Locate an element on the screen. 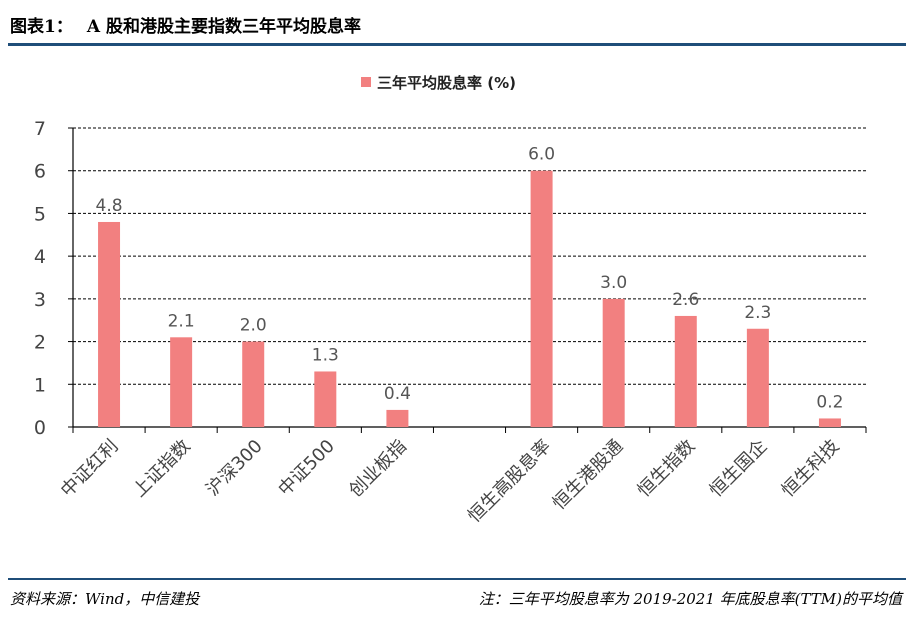  data-label: 3.0 is located at coordinates (613, 283).